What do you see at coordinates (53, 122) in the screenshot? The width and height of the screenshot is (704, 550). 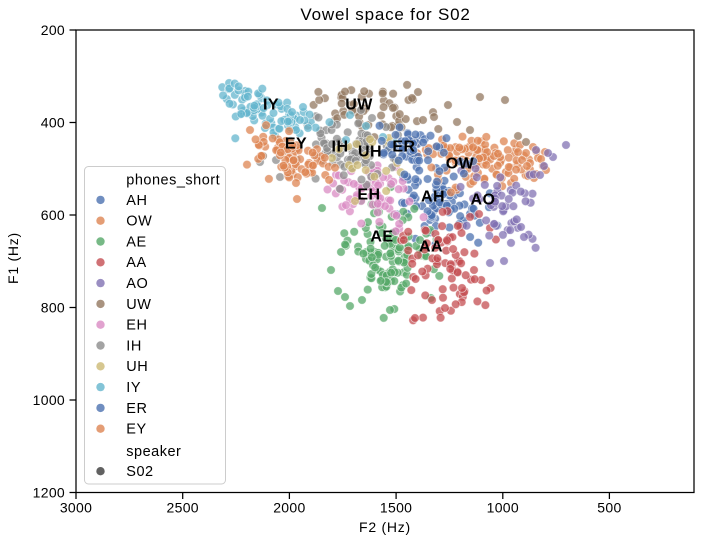 I see `svg-text: 400` at bounding box center [53, 122].